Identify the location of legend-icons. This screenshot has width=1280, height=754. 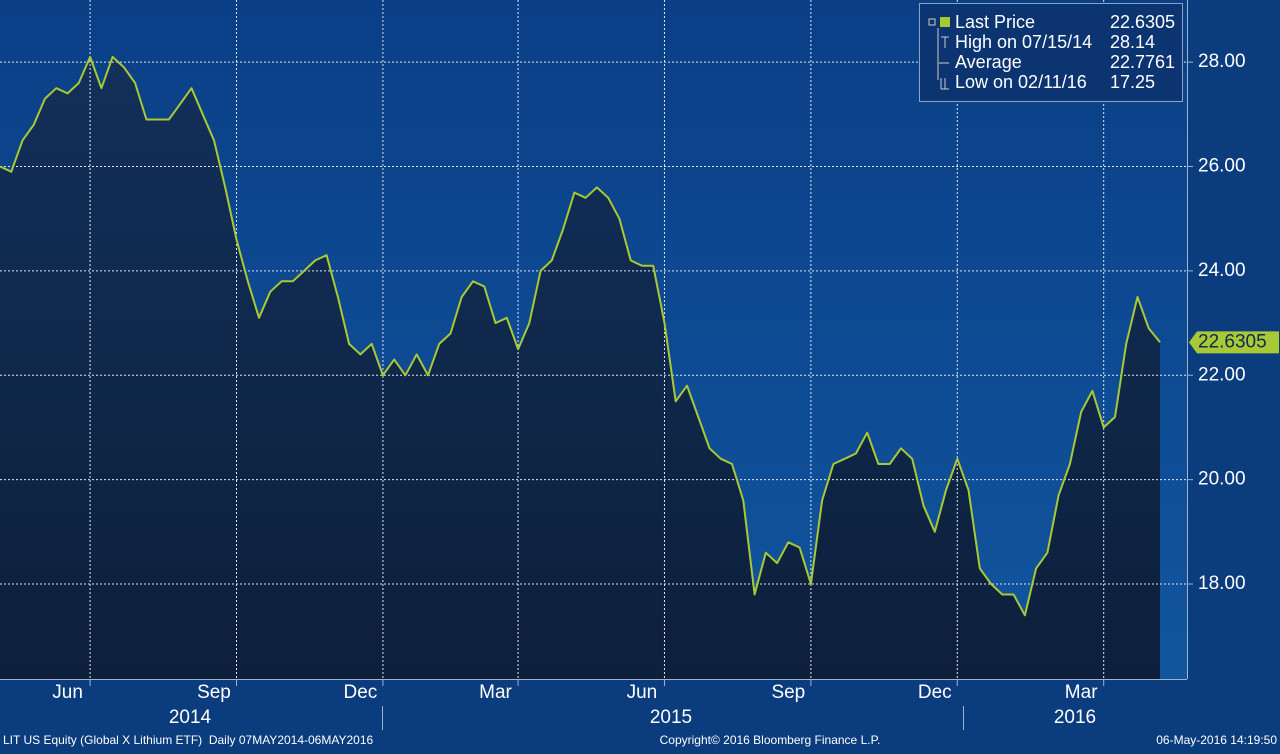
(943, 59).